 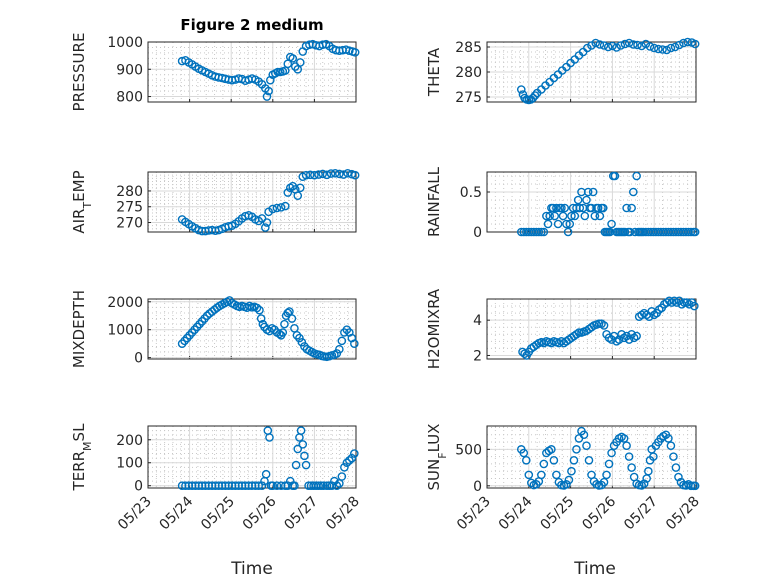 I want to click on x-tick-label: 05/25, so click(x=218, y=514).